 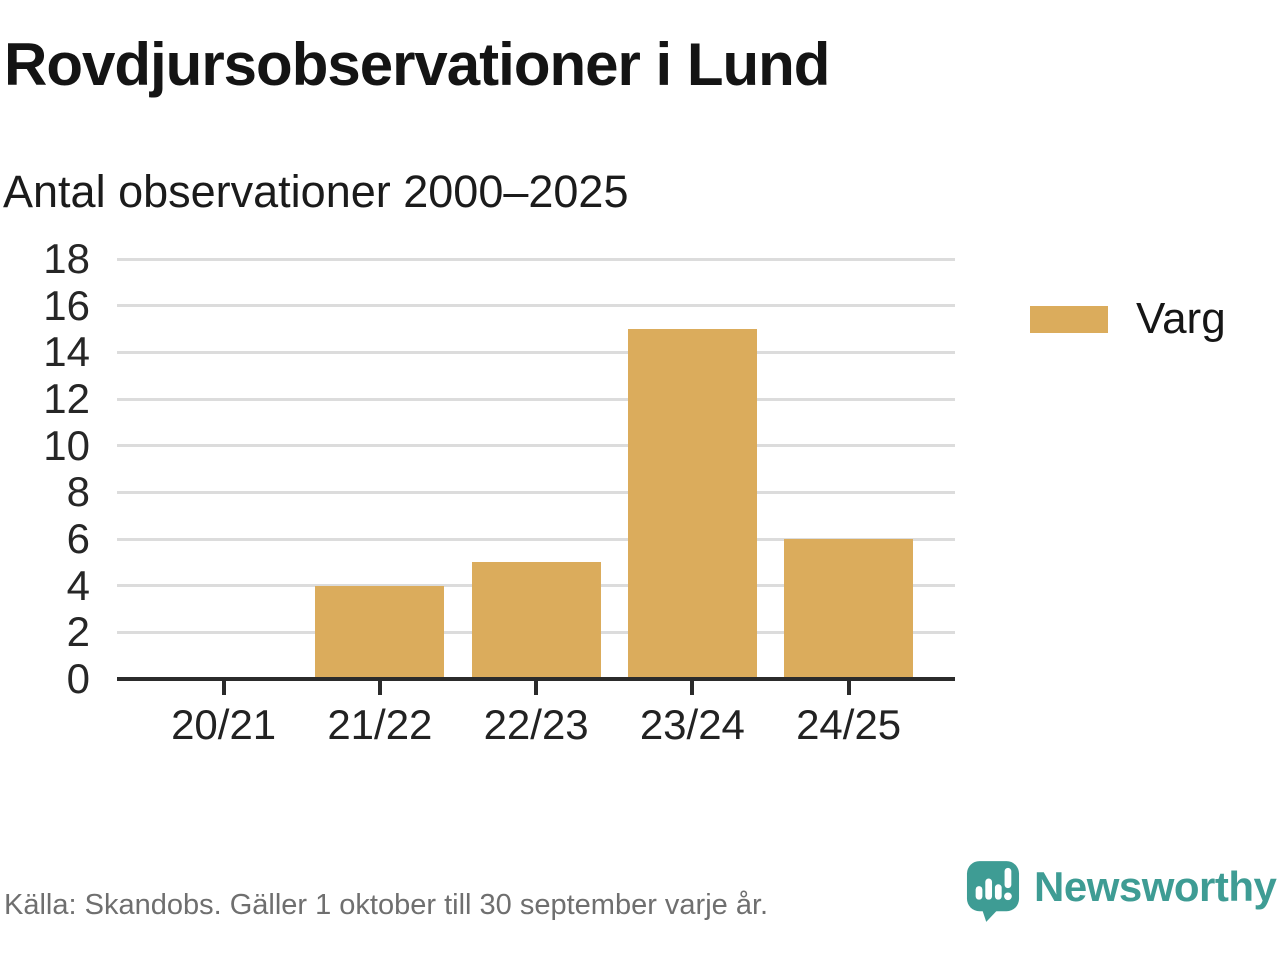 What do you see at coordinates (380, 632) in the screenshot?
I see `bar-21/22` at bounding box center [380, 632].